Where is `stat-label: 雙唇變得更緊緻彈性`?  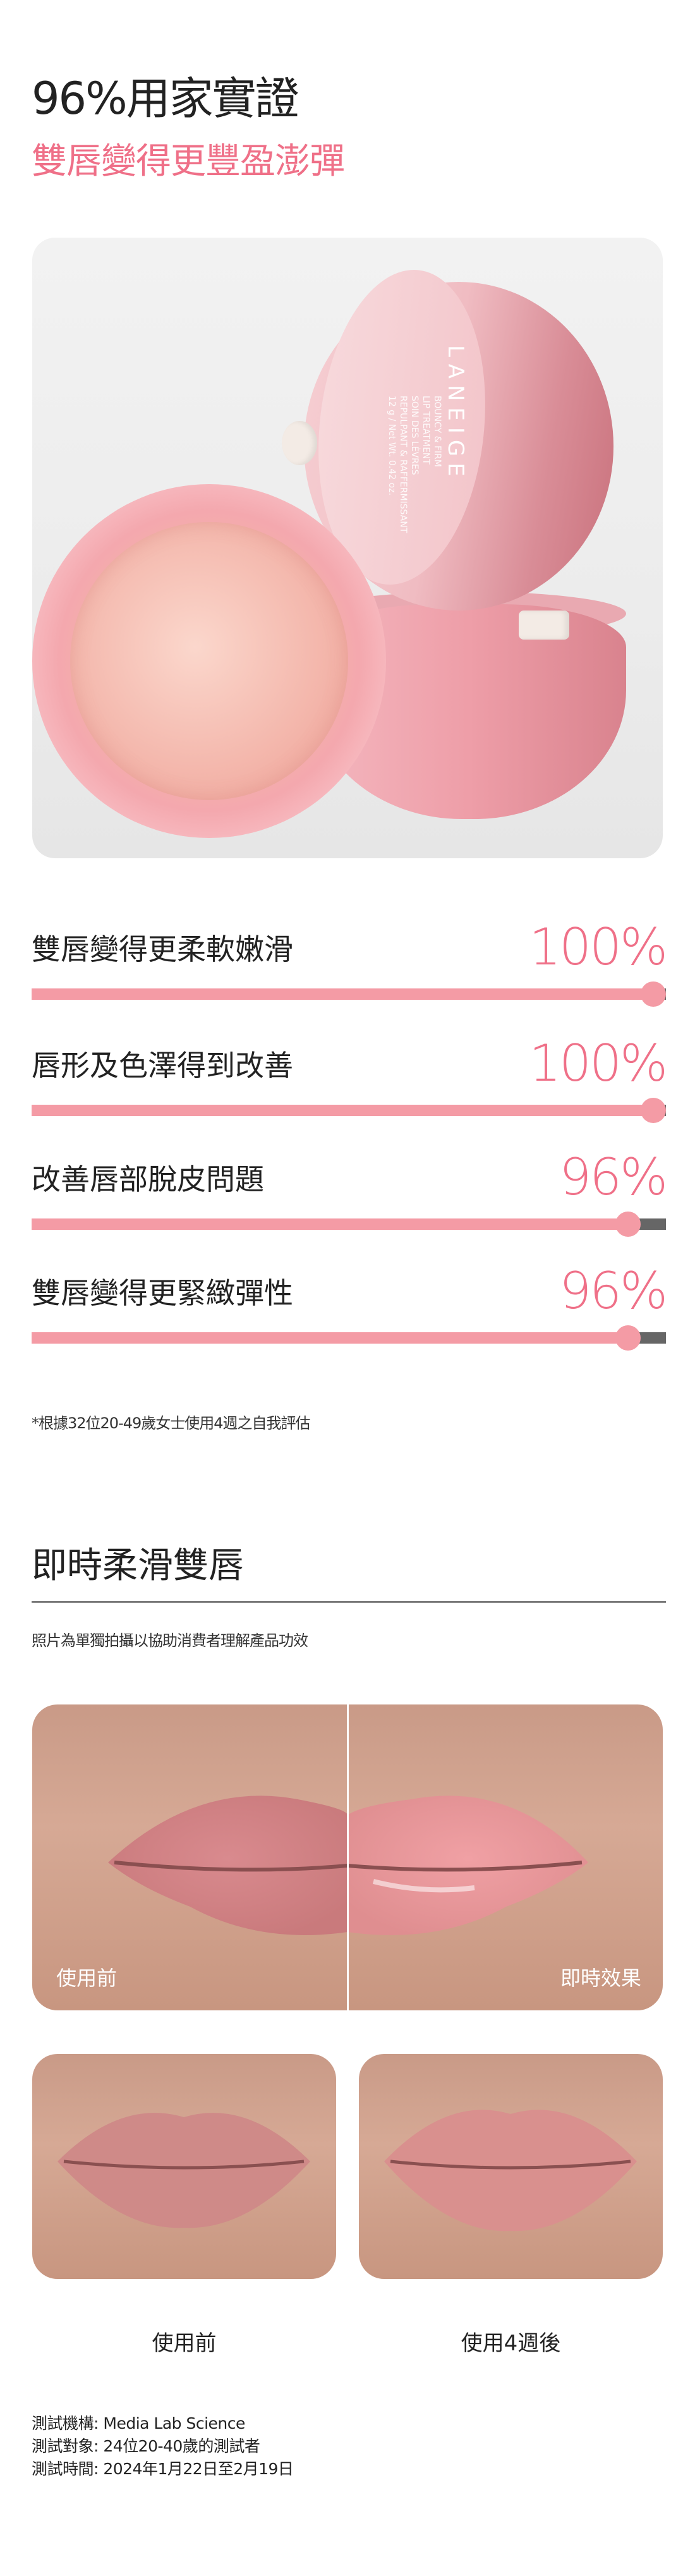 stat-label: 雙唇變得更緊緻彈性 is located at coordinates (162, 1293).